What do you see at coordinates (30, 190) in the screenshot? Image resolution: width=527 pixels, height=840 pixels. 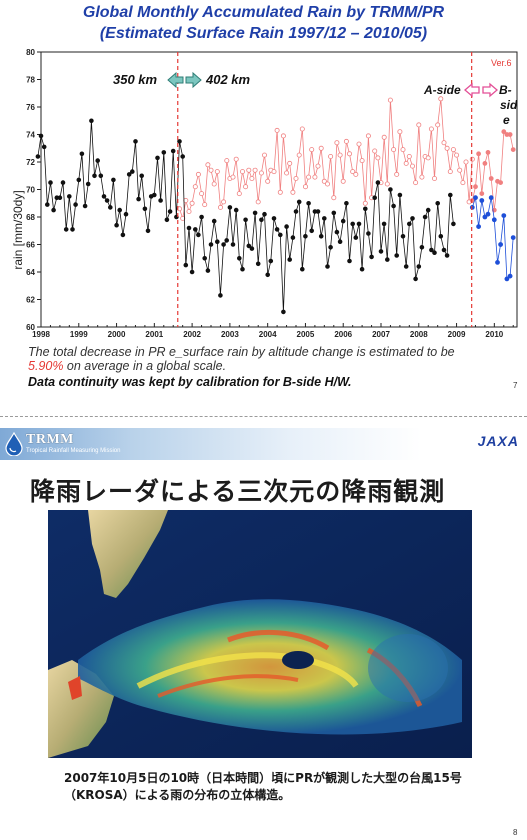 I see `y-tick-label: 70` at bounding box center [30, 190].